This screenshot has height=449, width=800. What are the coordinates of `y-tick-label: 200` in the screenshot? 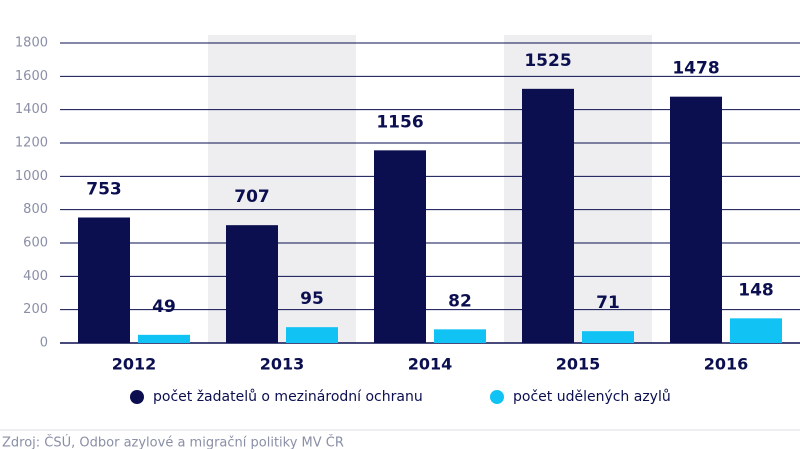 It's located at (35, 309).